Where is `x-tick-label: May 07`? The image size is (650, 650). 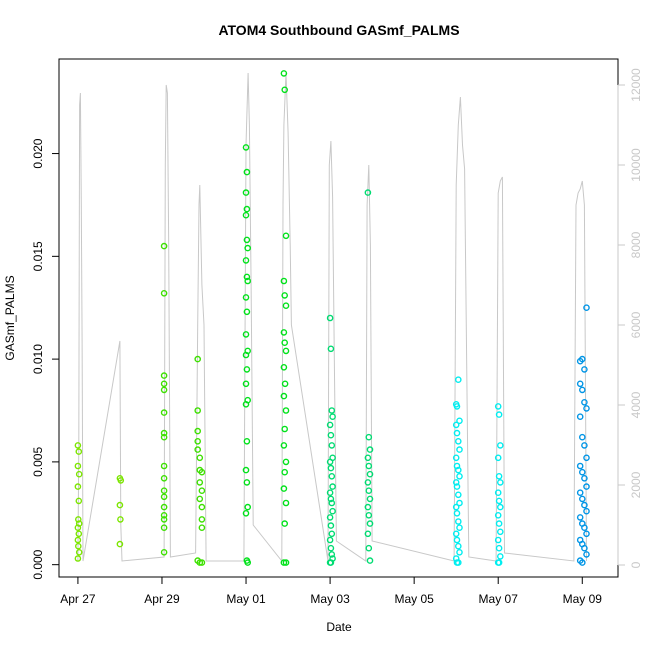
x-tick-label: May 07 is located at coordinates (499, 599).